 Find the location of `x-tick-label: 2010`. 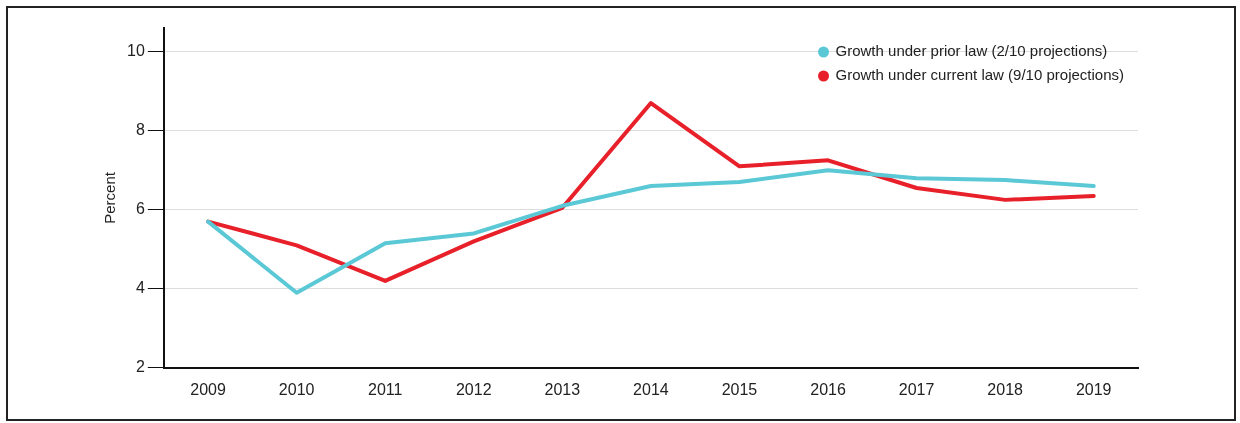

x-tick-label: 2010 is located at coordinates (296, 389).